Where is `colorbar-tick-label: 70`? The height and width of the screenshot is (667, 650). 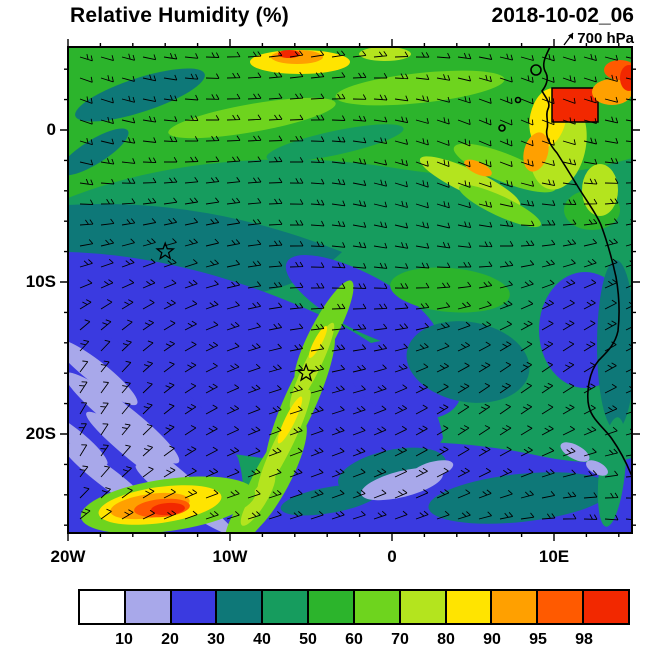
colorbar-tick-label: 70 is located at coordinates (400, 639).